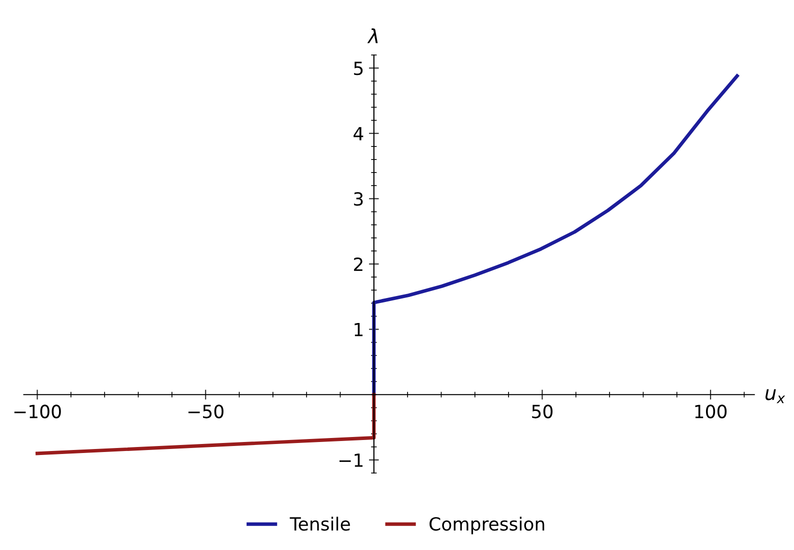  I want to click on x-tick-label: 100, so click(711, 411).